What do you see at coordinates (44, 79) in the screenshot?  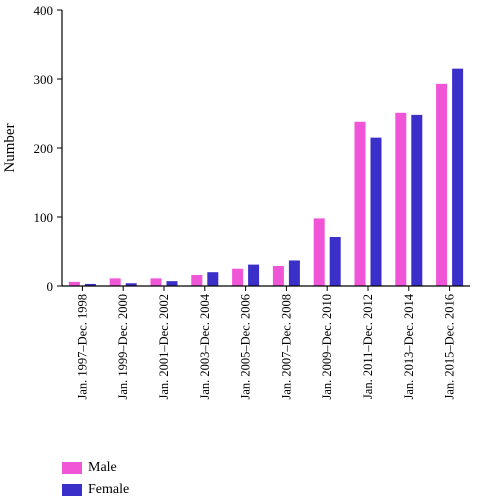 I see `y-tick-label: 300` at bounding box center [44, 79].